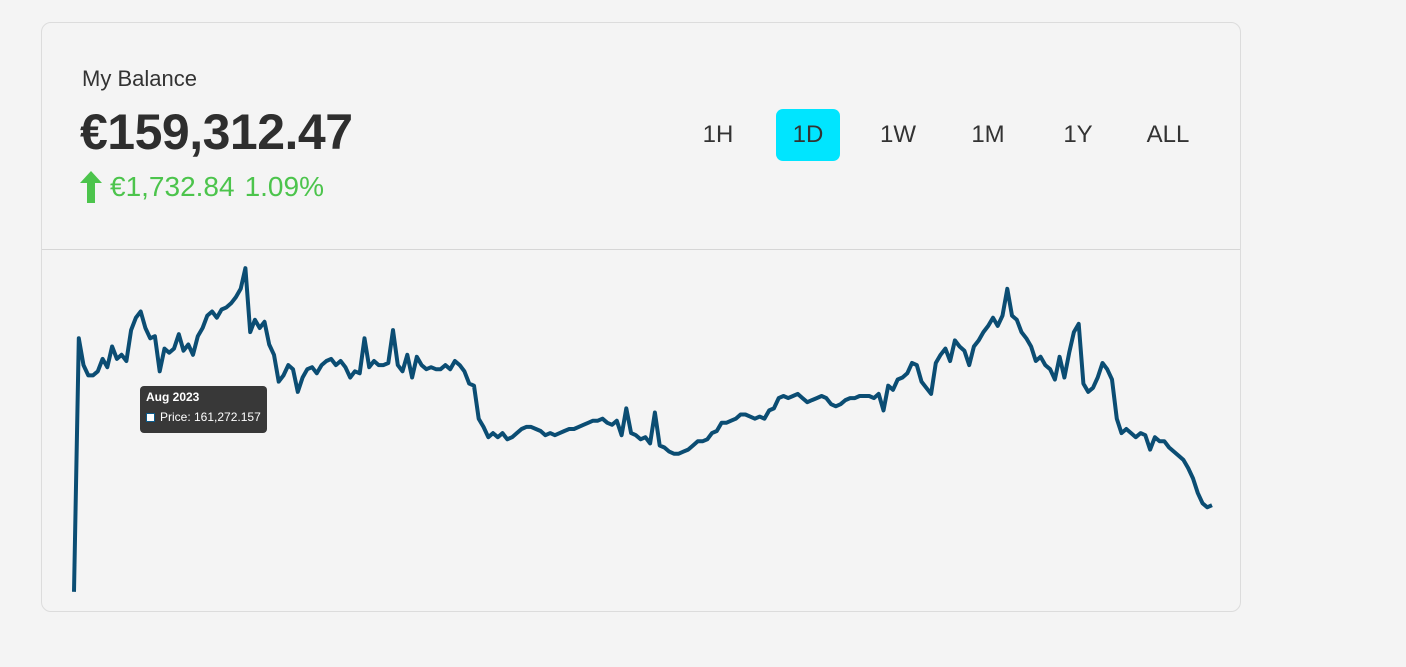 The width and height of the screenshot is (1406, 667). I want to click on tooltip-label: Price: 161,272.157, so click(210, 417).